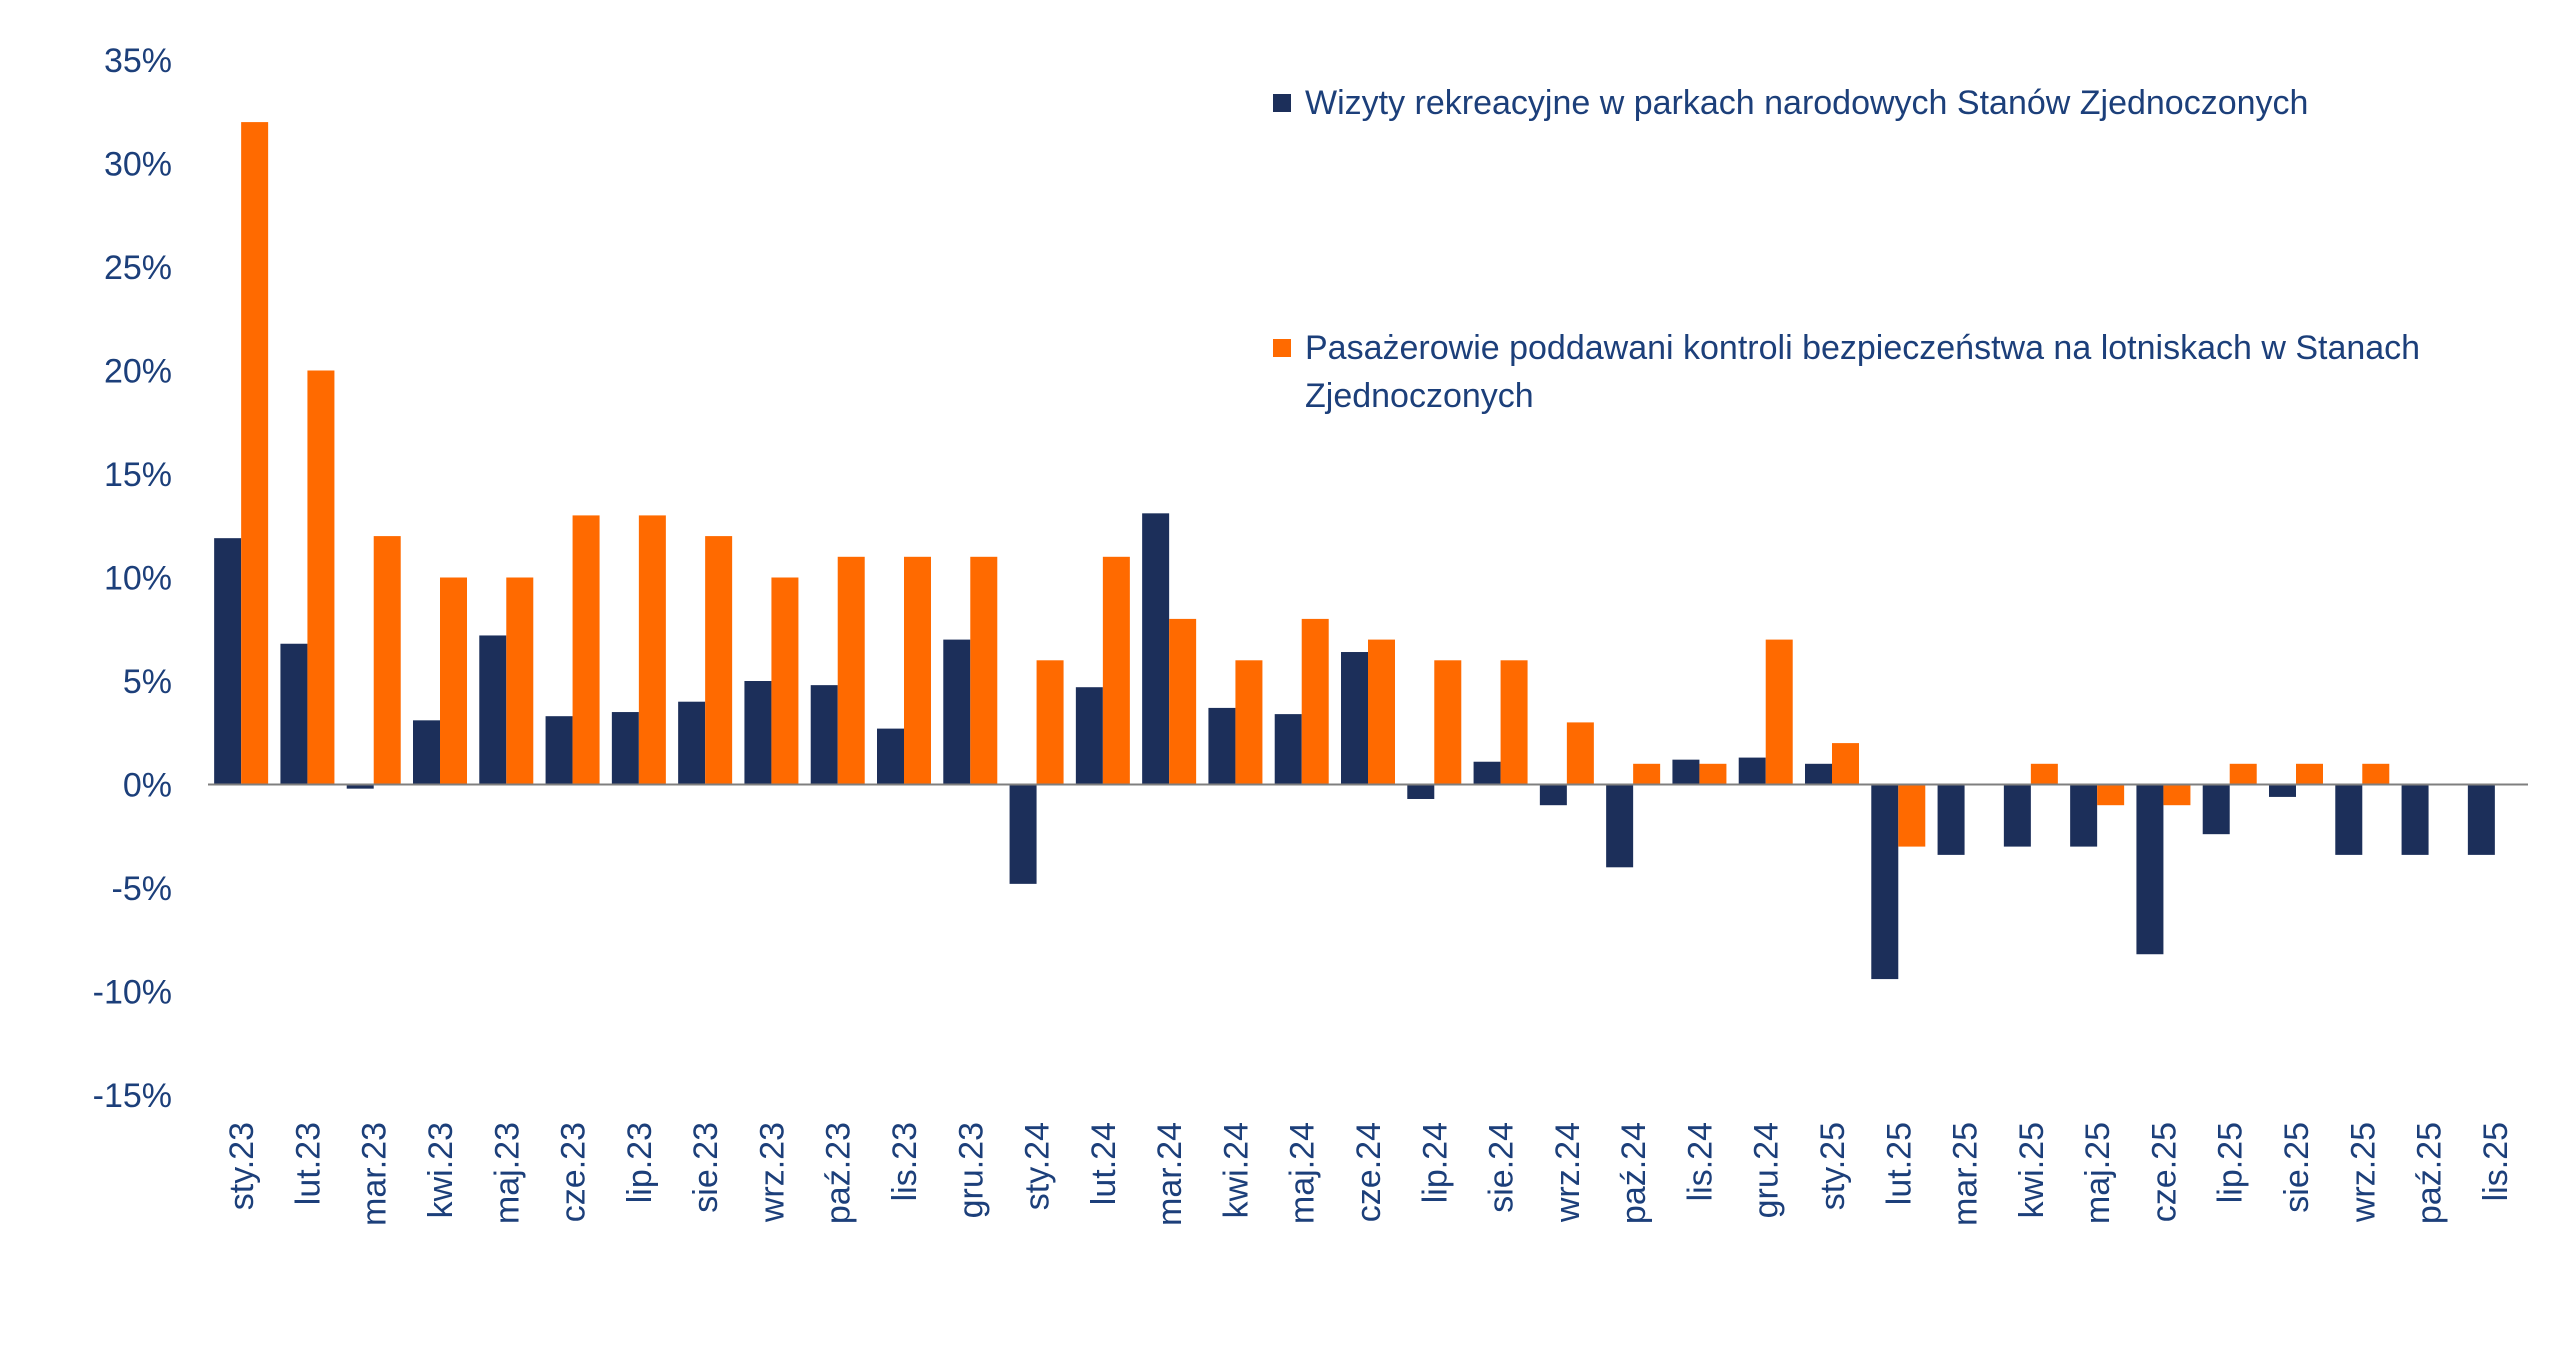 Image resolution: width=2560 pixels, height=1367 pixels. What do you see at coordinates (2164, 1172) in the screenshot?
I see `x-tick-label: cze.25` at bounding box center [2164, 1172].